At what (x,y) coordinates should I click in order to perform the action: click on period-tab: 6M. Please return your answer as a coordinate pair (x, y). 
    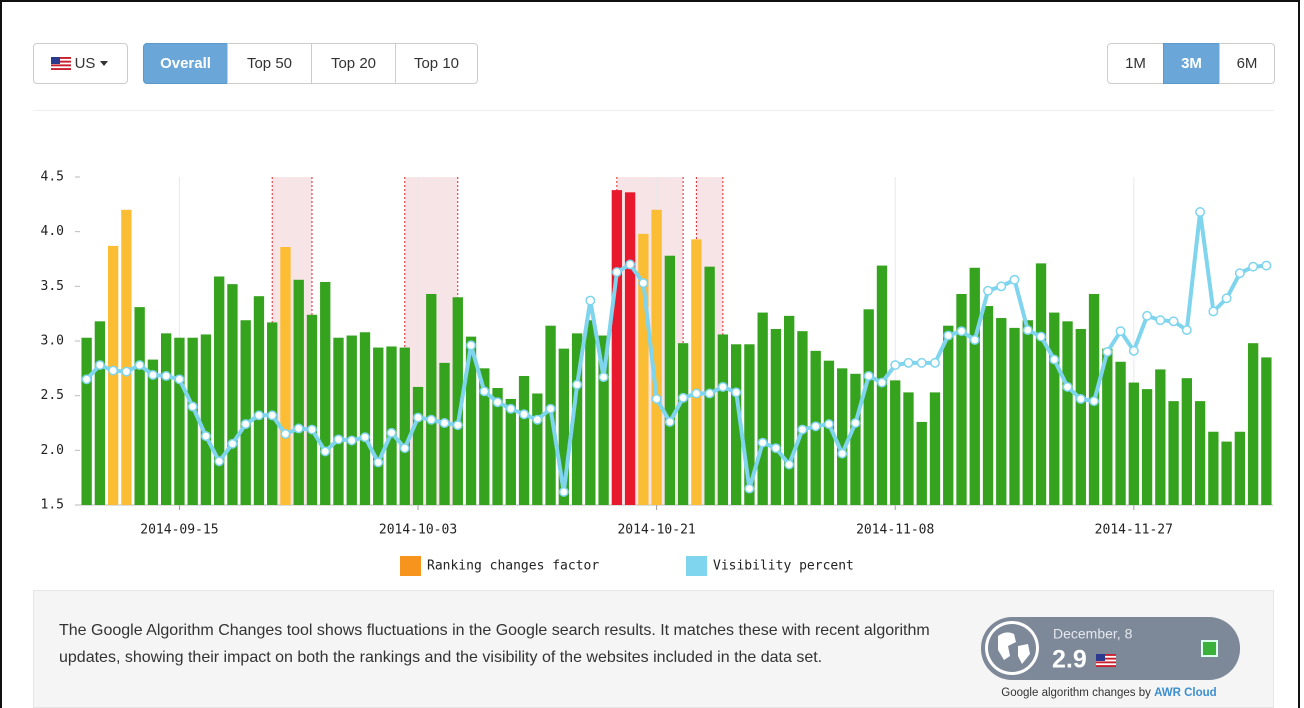
    Looking at the image, I should click on (1247, 63).